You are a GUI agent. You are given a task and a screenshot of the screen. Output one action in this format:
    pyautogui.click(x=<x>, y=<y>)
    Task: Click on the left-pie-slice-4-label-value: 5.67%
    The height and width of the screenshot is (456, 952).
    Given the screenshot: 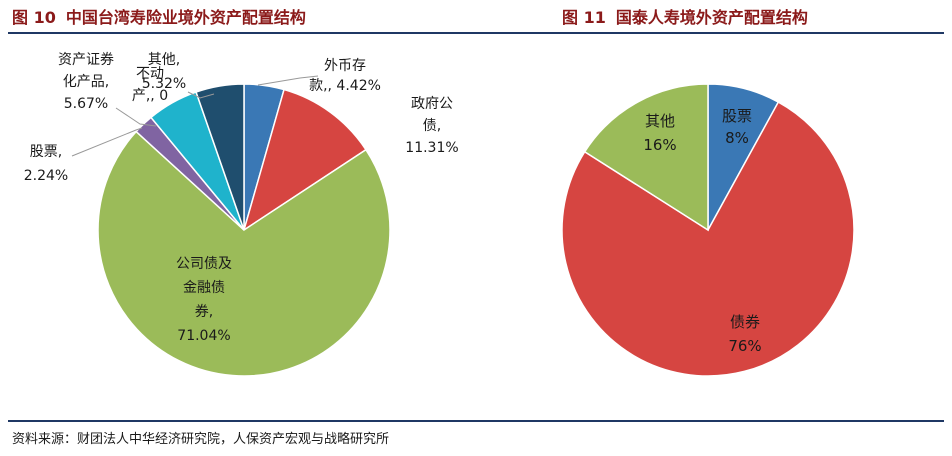 What is the action you would take?
    pyautogui.click(x=86, y=104)
    